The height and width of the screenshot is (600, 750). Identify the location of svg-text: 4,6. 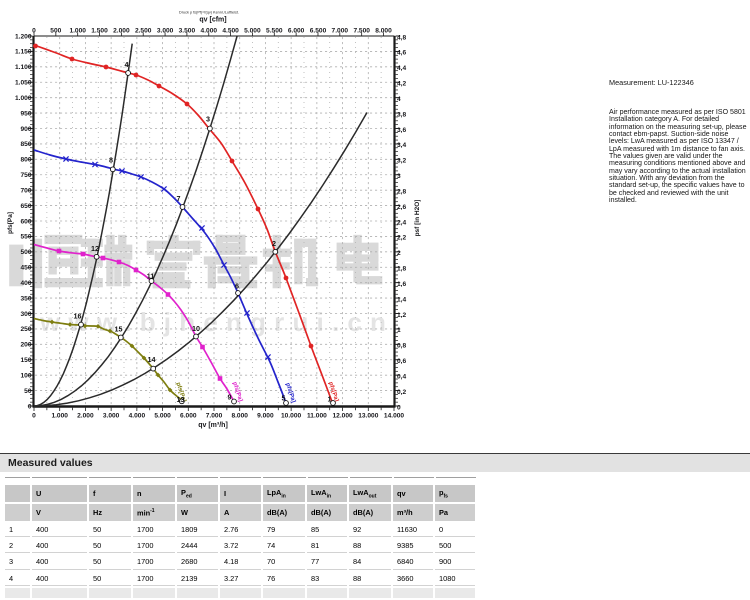
(401, 53).